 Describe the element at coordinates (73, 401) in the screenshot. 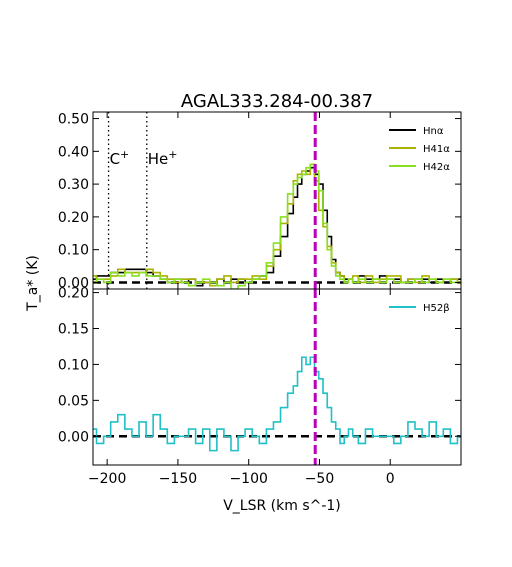

I see `y-tick-label: 0.05` at that location.